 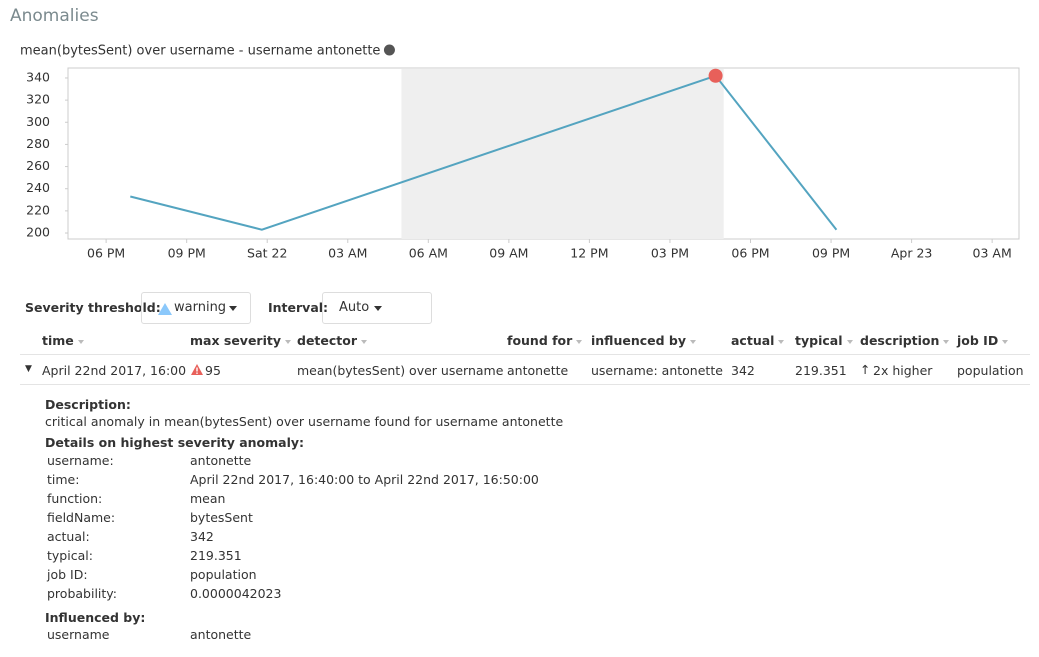 What do you see at coordinates (197, 371) in the screenshot?
I see `severity-icon` at bounding box center [197, 371].